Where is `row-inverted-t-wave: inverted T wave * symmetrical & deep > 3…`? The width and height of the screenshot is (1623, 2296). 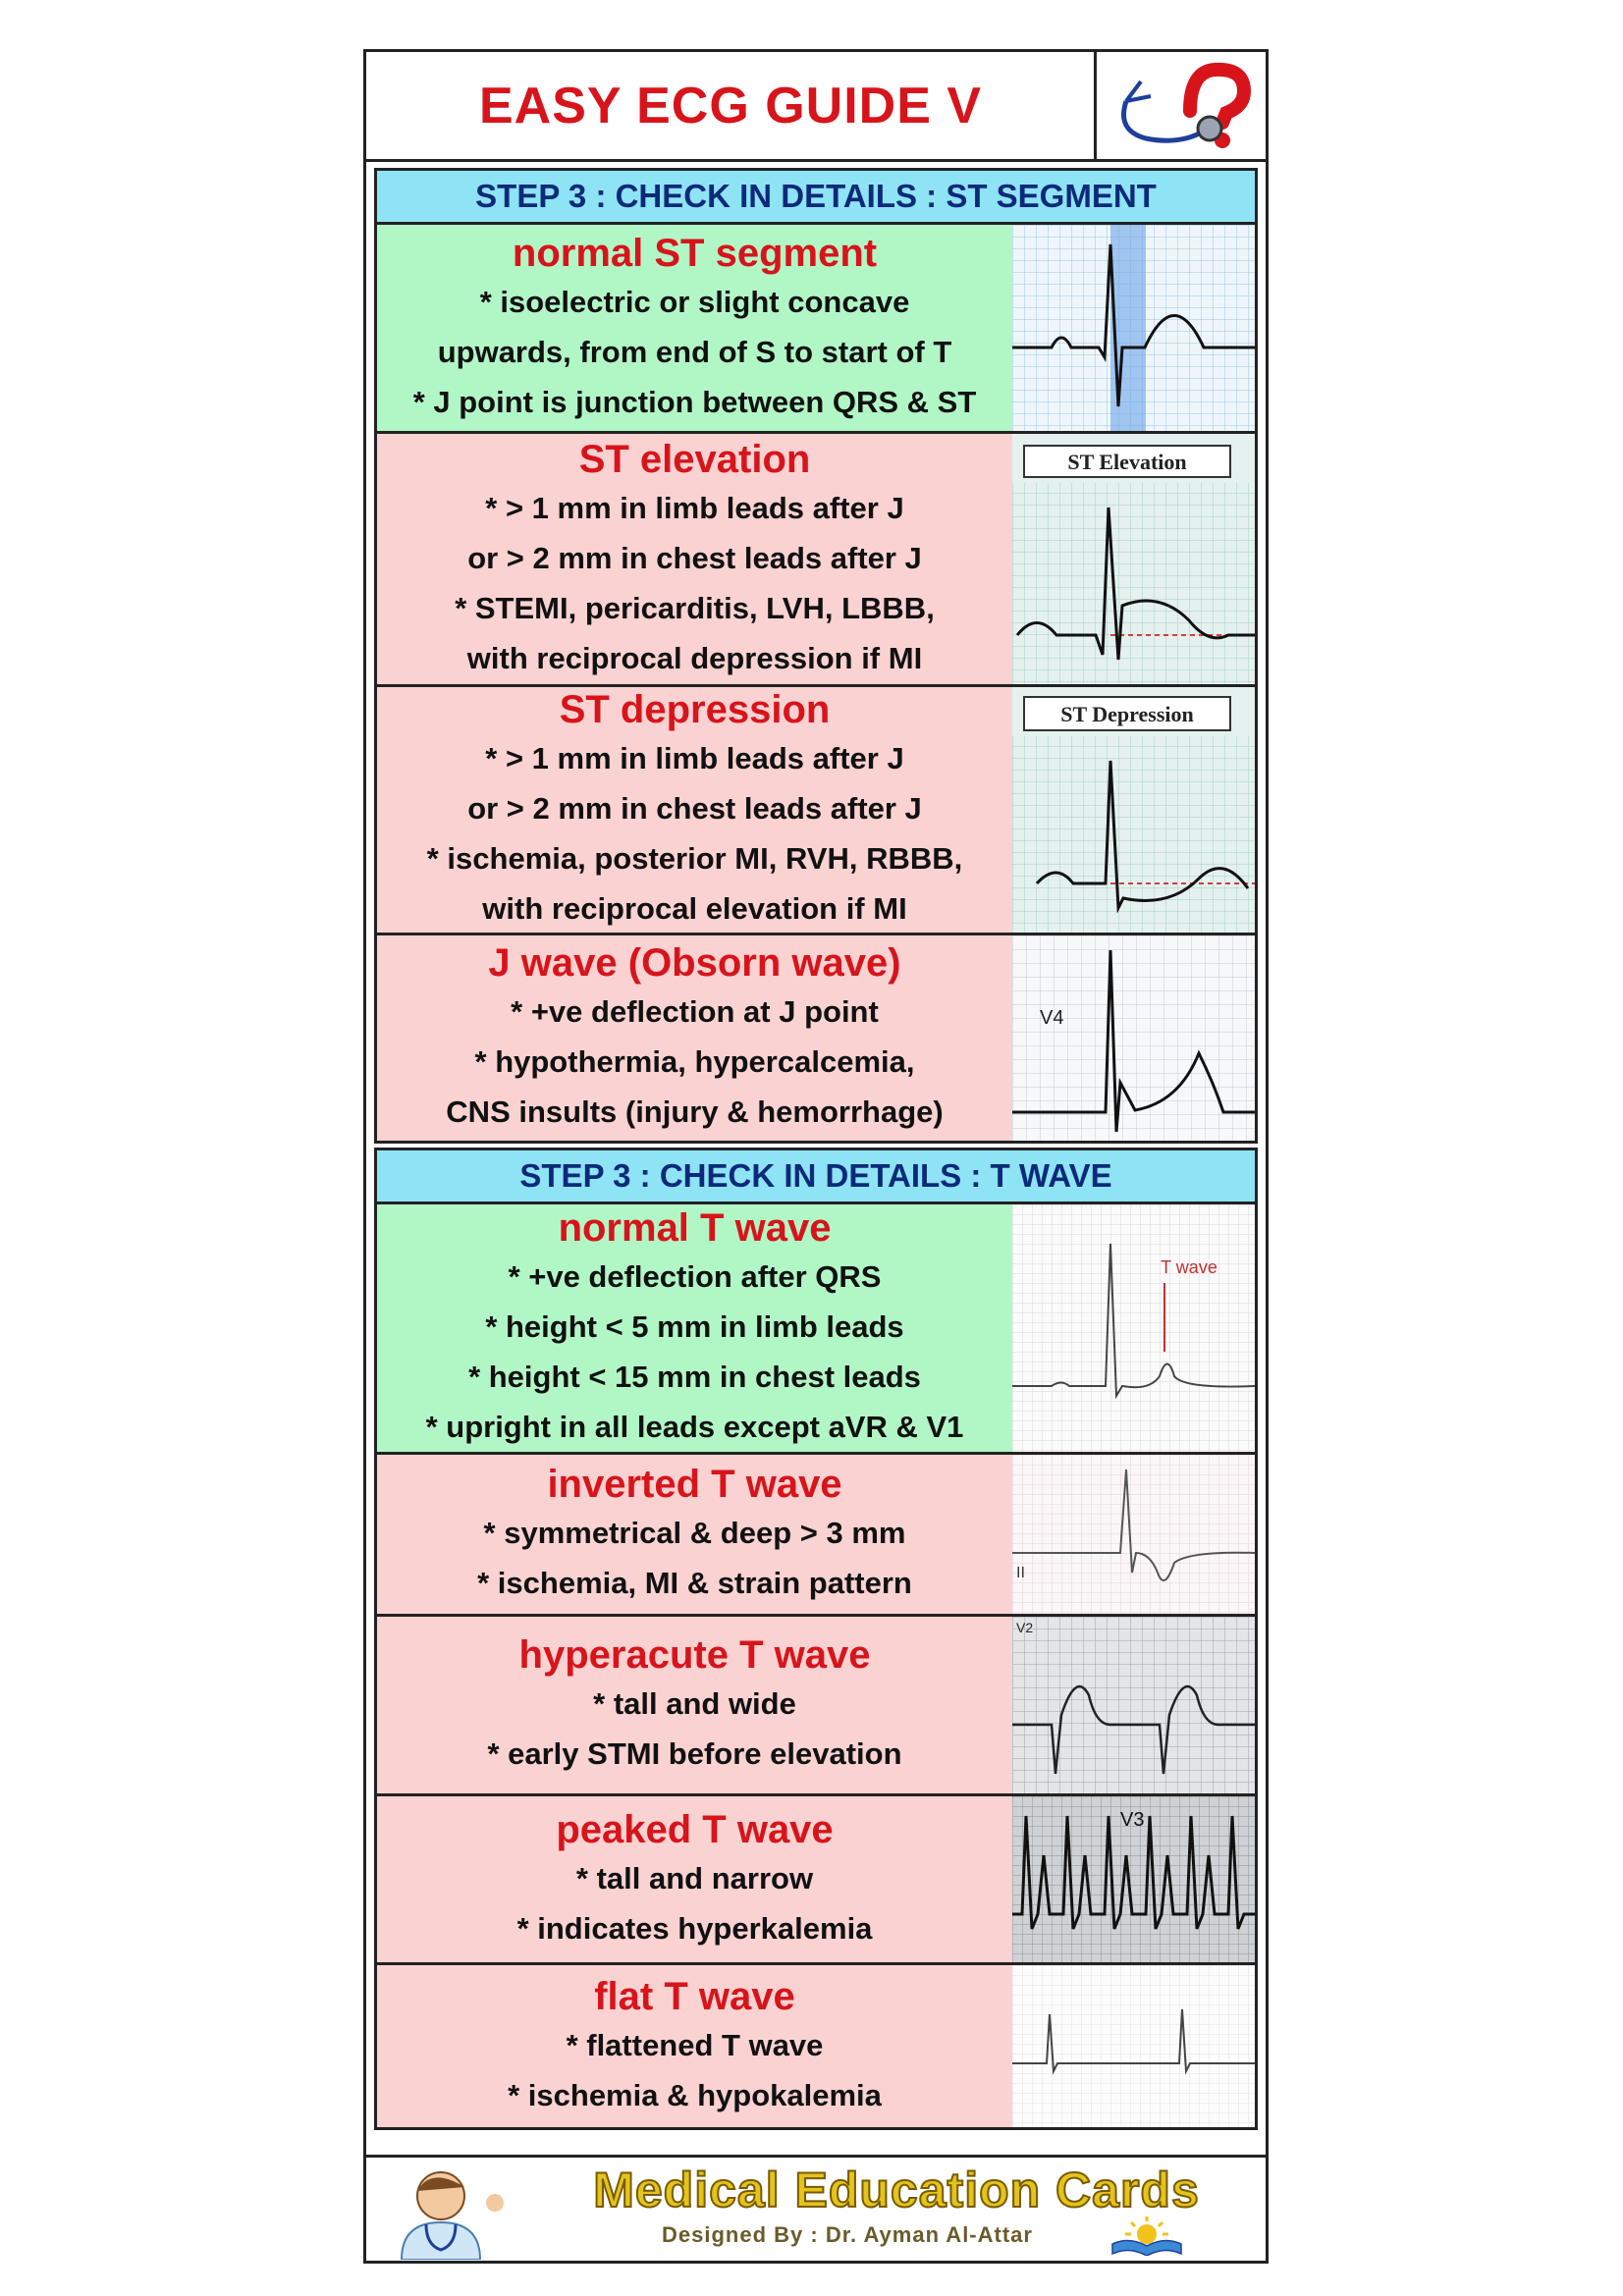 row-inverted-t-wave: inverted T wave * symmetrical & deep > 3… is located at coordinates (816, 1536).